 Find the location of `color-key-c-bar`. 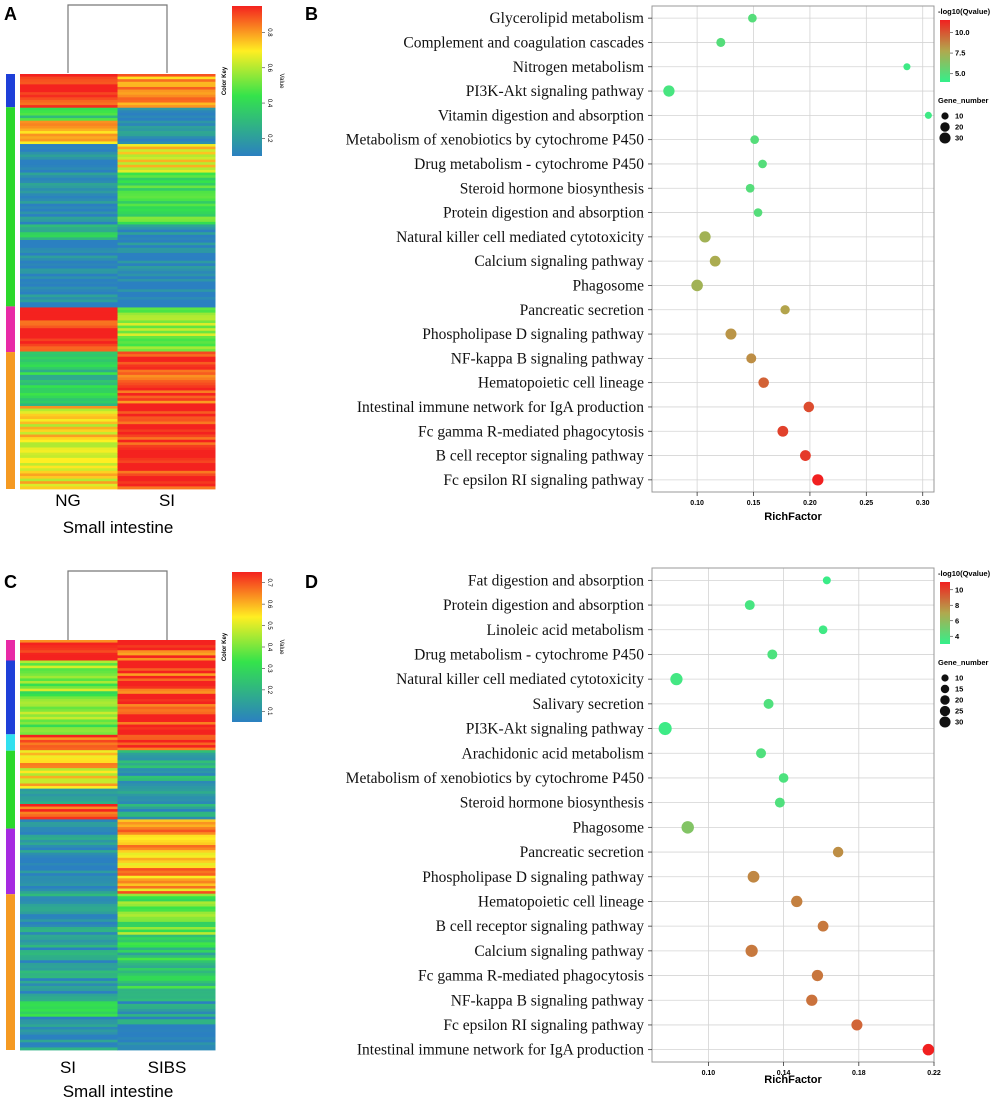

color-key-c-bar is located at coordinates (247, 647).